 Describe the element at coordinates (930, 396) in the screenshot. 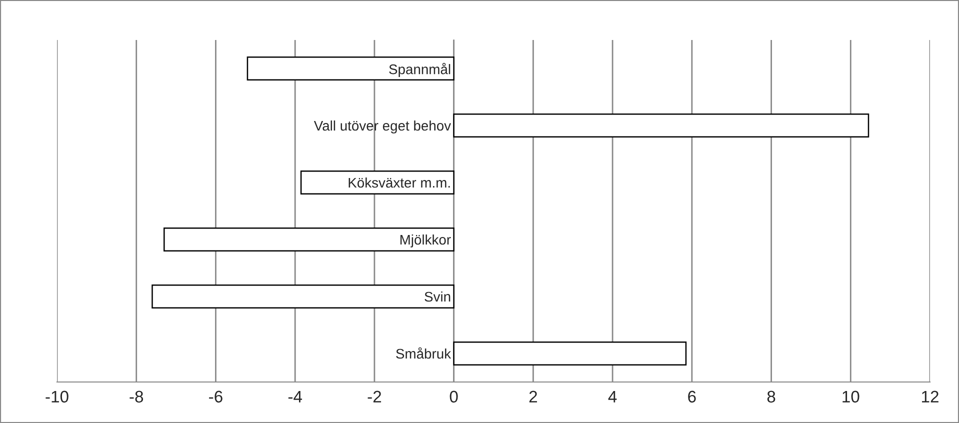

I see `x-tick-label: 12` at that location.